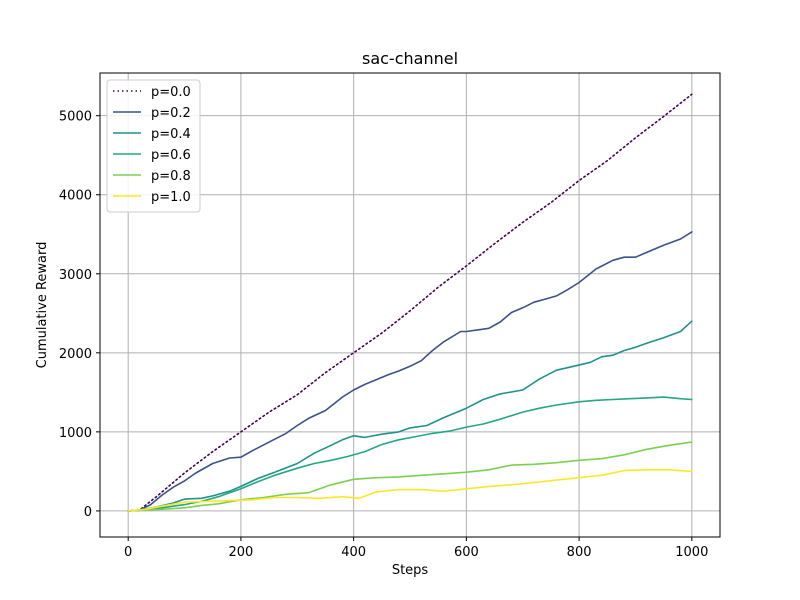 This screenshot has height=600, width=800. What do you see at coordinates (88, 512) in the screenshot?
I see `y-tick-label: 0` at bounding box center [88, 512].